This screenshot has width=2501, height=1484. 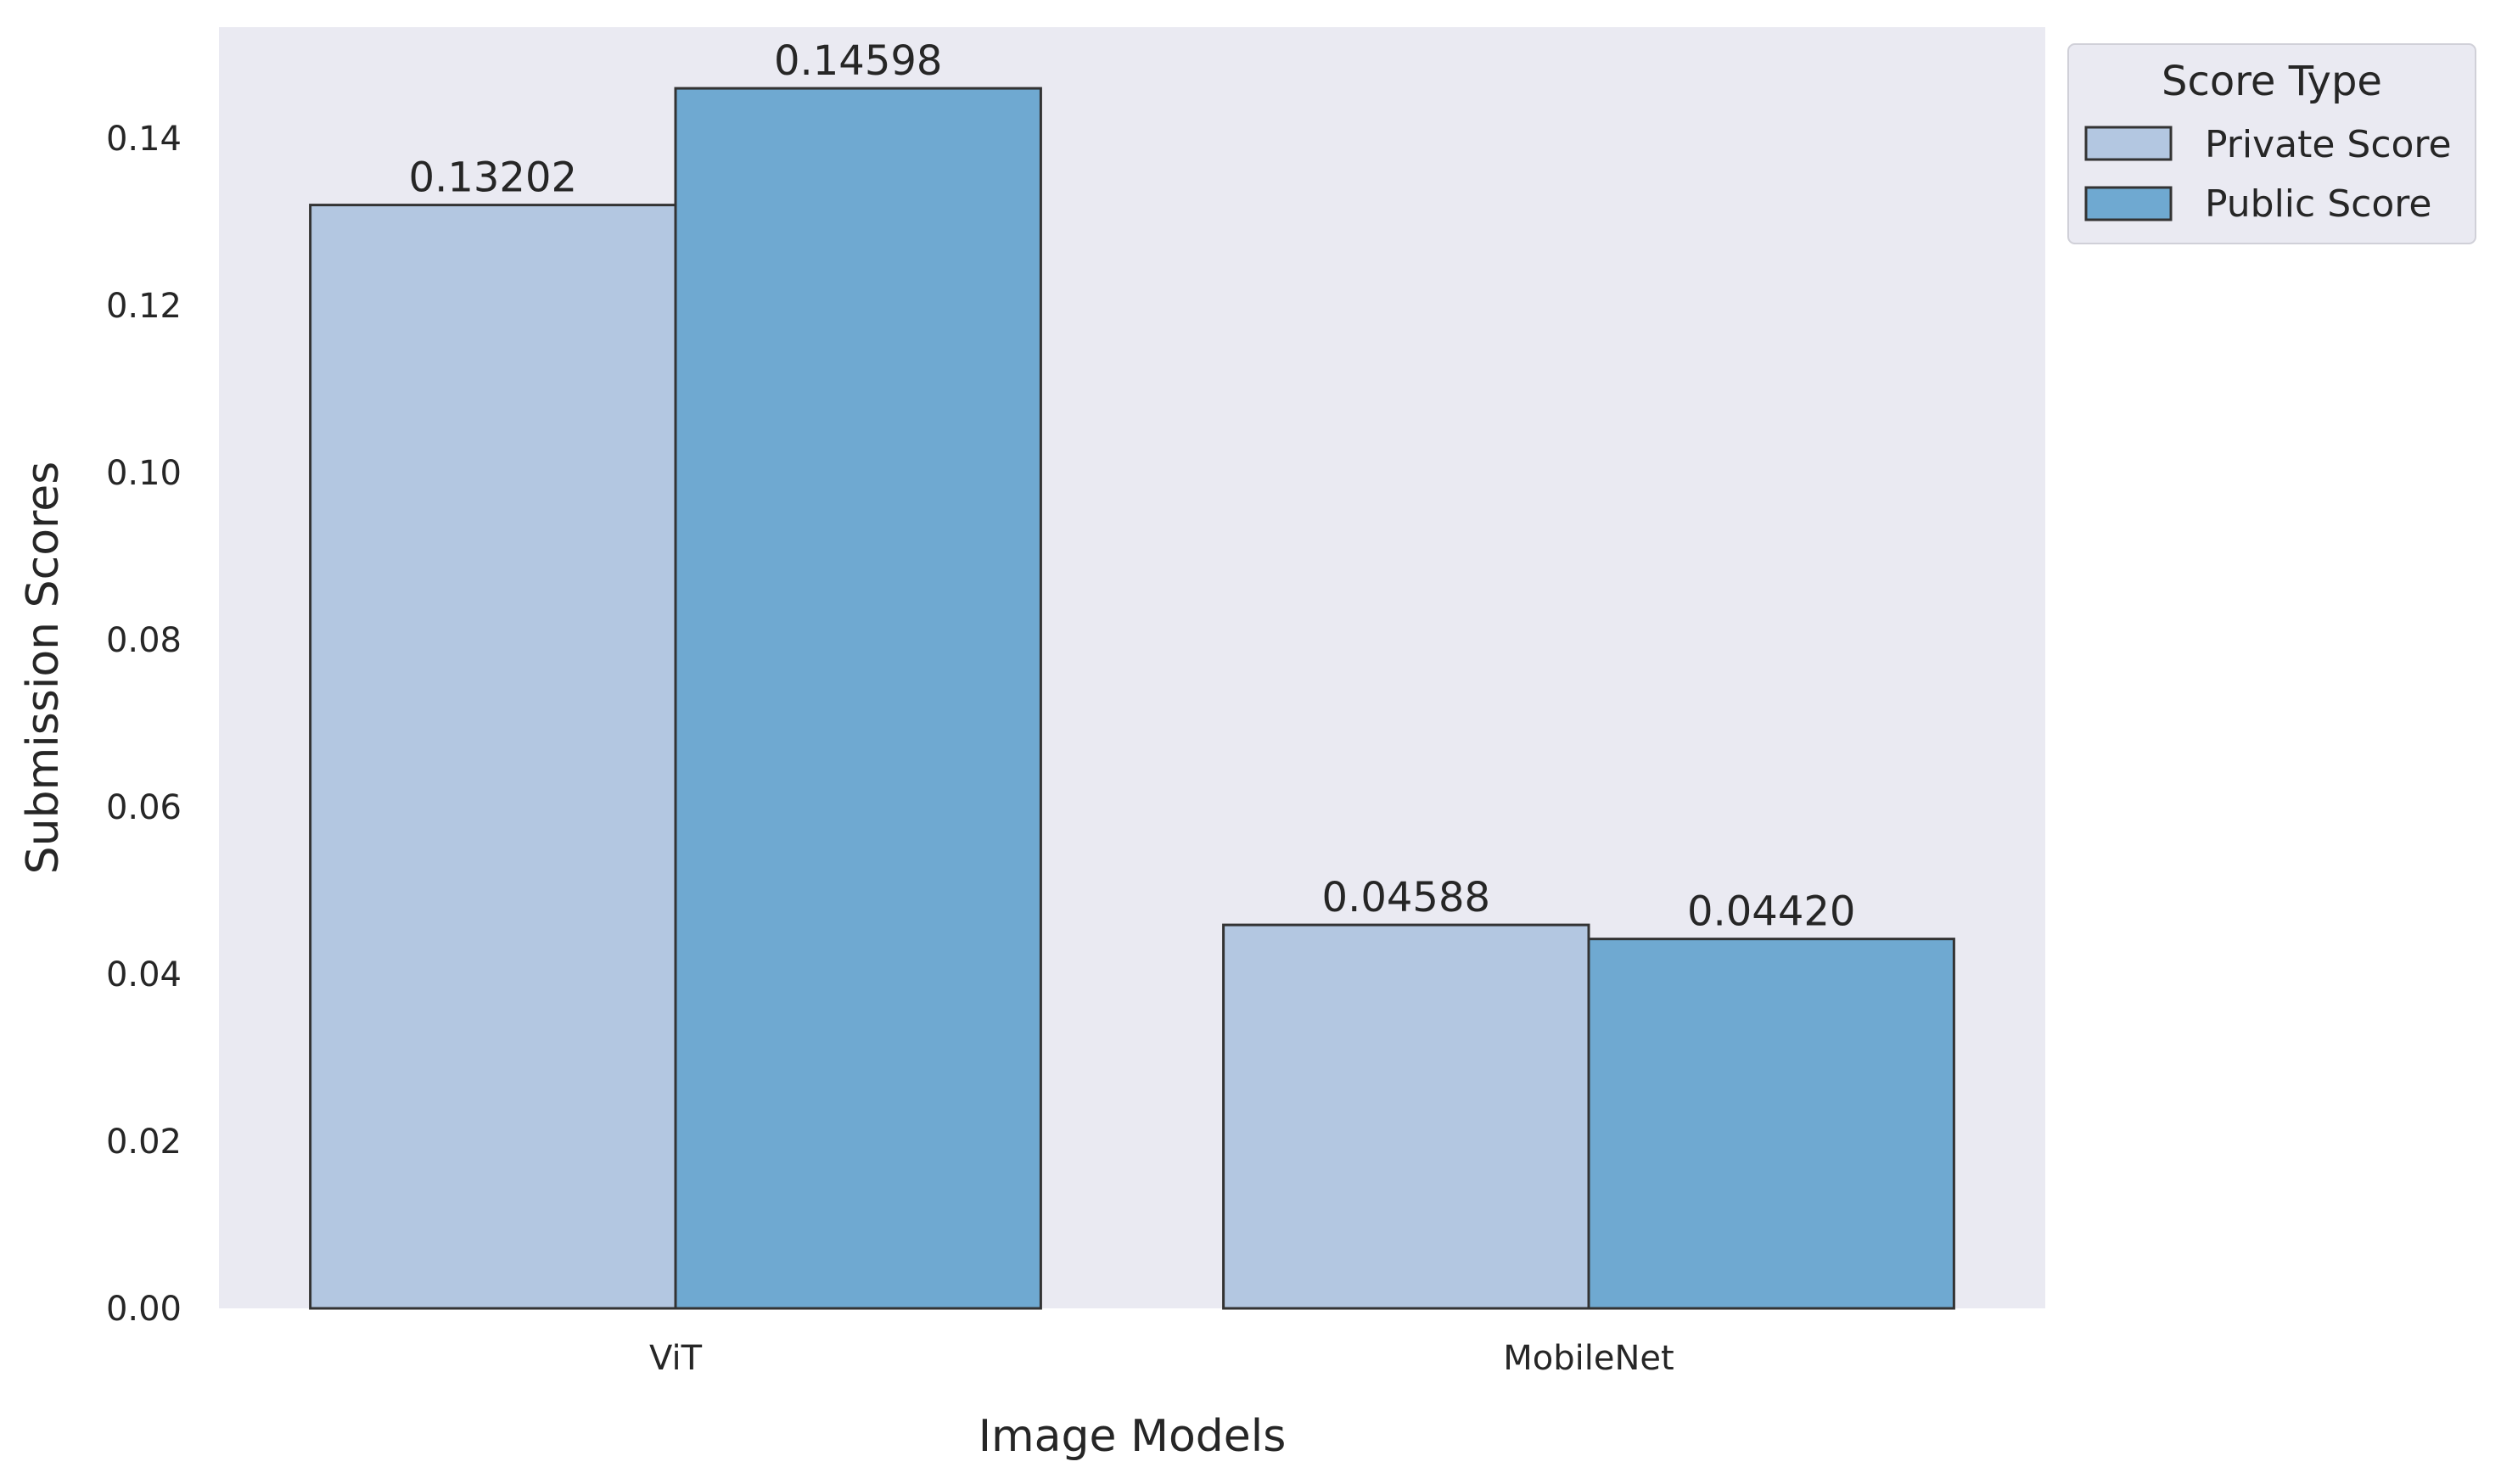 What do you see at coordinates (2318, 204) in the screenshot?
I see `legend-label-public-score: Public Score` at bounding box center [2318, 204].